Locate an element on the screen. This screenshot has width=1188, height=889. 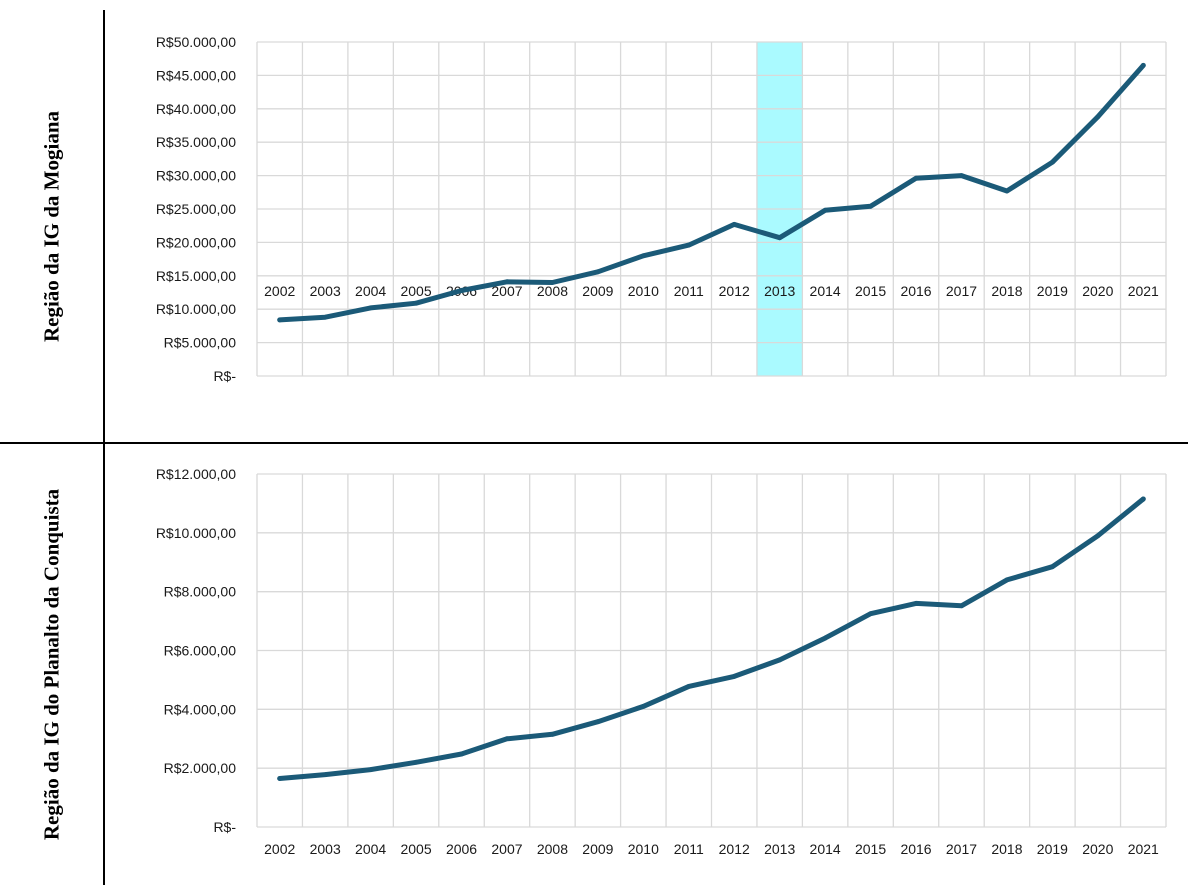
y-tick-label: R$4.000,00 is located at coordinates (200, 709).